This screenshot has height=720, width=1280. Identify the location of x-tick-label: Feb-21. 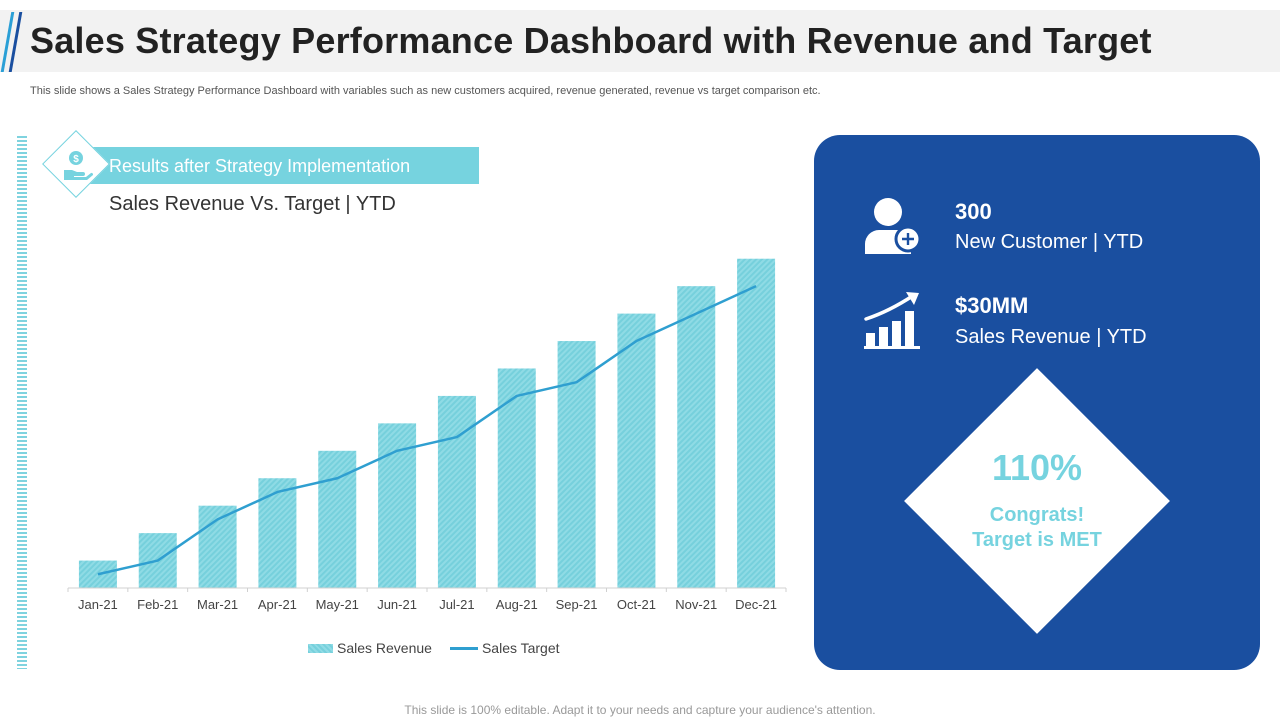
(157, 604).